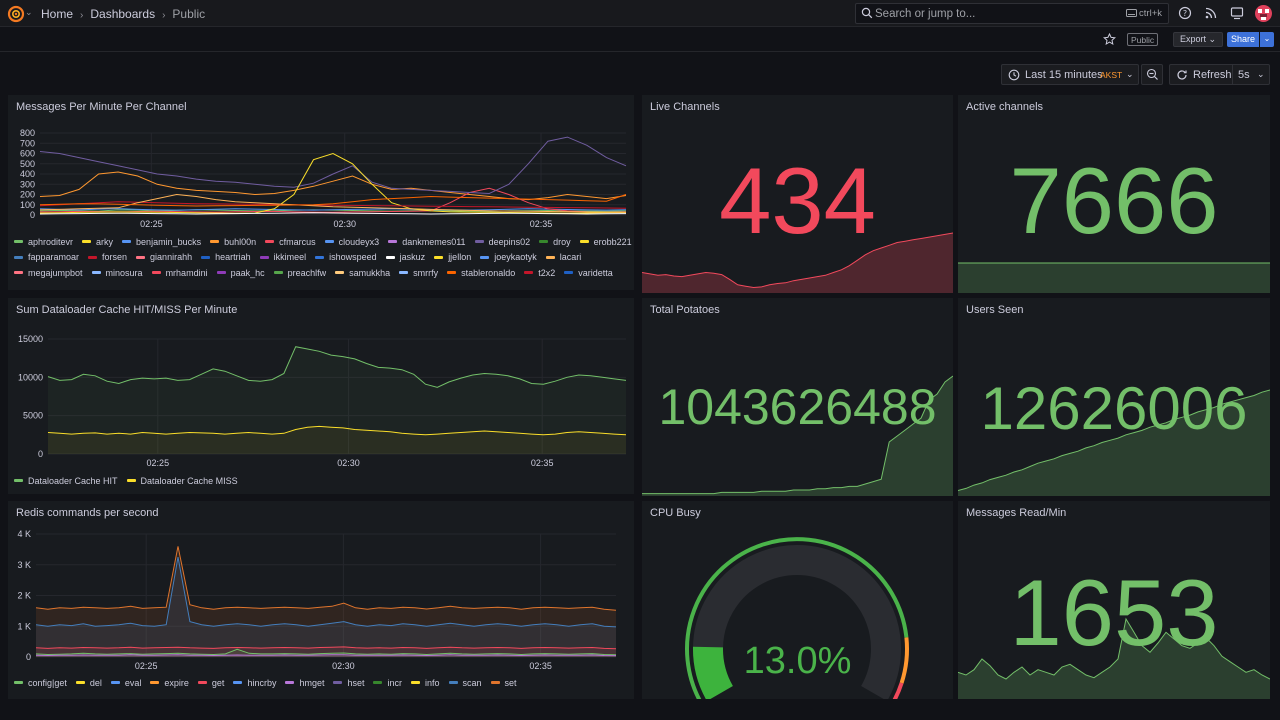 The height and width of the screenshot is (720, 1280). What do you see at coordinates (321, 396) in the screenshot?
I see `cache-line-chart: 0 5000 10000 15000 02:25 02:30 02:35` at bounding box center [321, 396].